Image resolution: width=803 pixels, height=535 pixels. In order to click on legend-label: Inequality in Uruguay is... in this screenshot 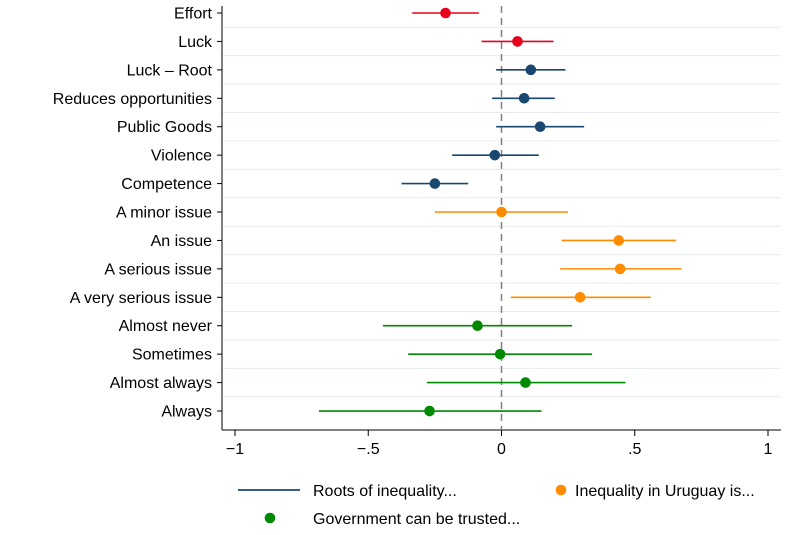, I will do `click(665, 491)`.